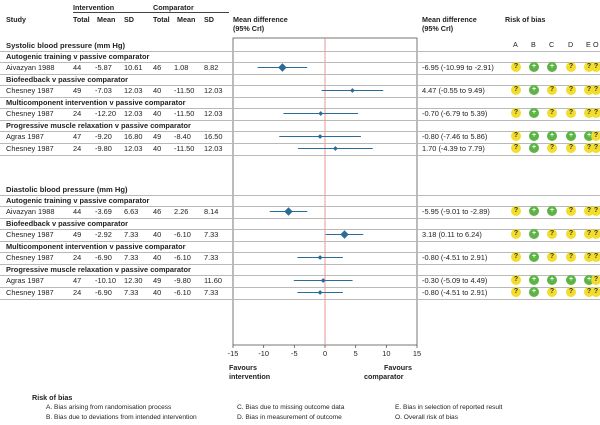 The image size is (600, 425). Describe the element at coordinates (103, 90) in the screenshot. I see `int-mean: -7.03` at that location.